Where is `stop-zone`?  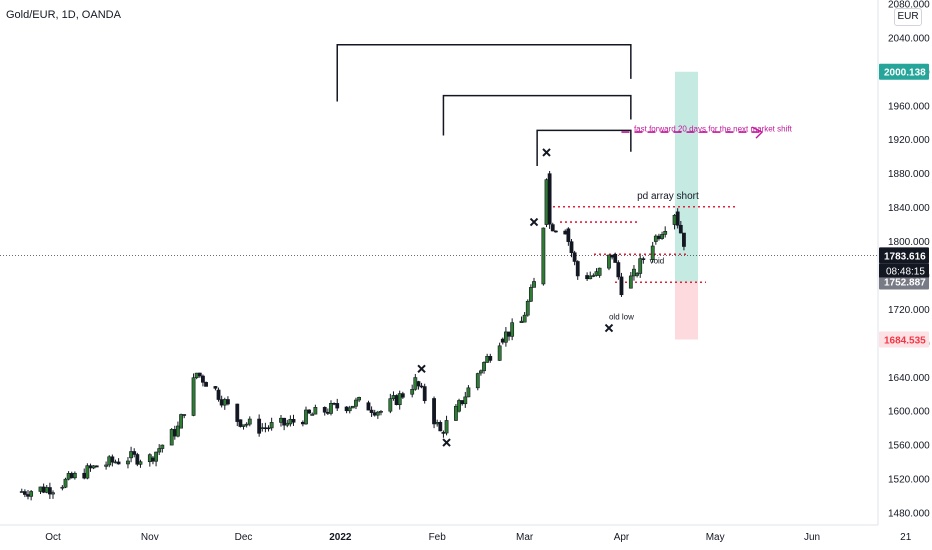
stop-zone is located at coordinates (686, 310).